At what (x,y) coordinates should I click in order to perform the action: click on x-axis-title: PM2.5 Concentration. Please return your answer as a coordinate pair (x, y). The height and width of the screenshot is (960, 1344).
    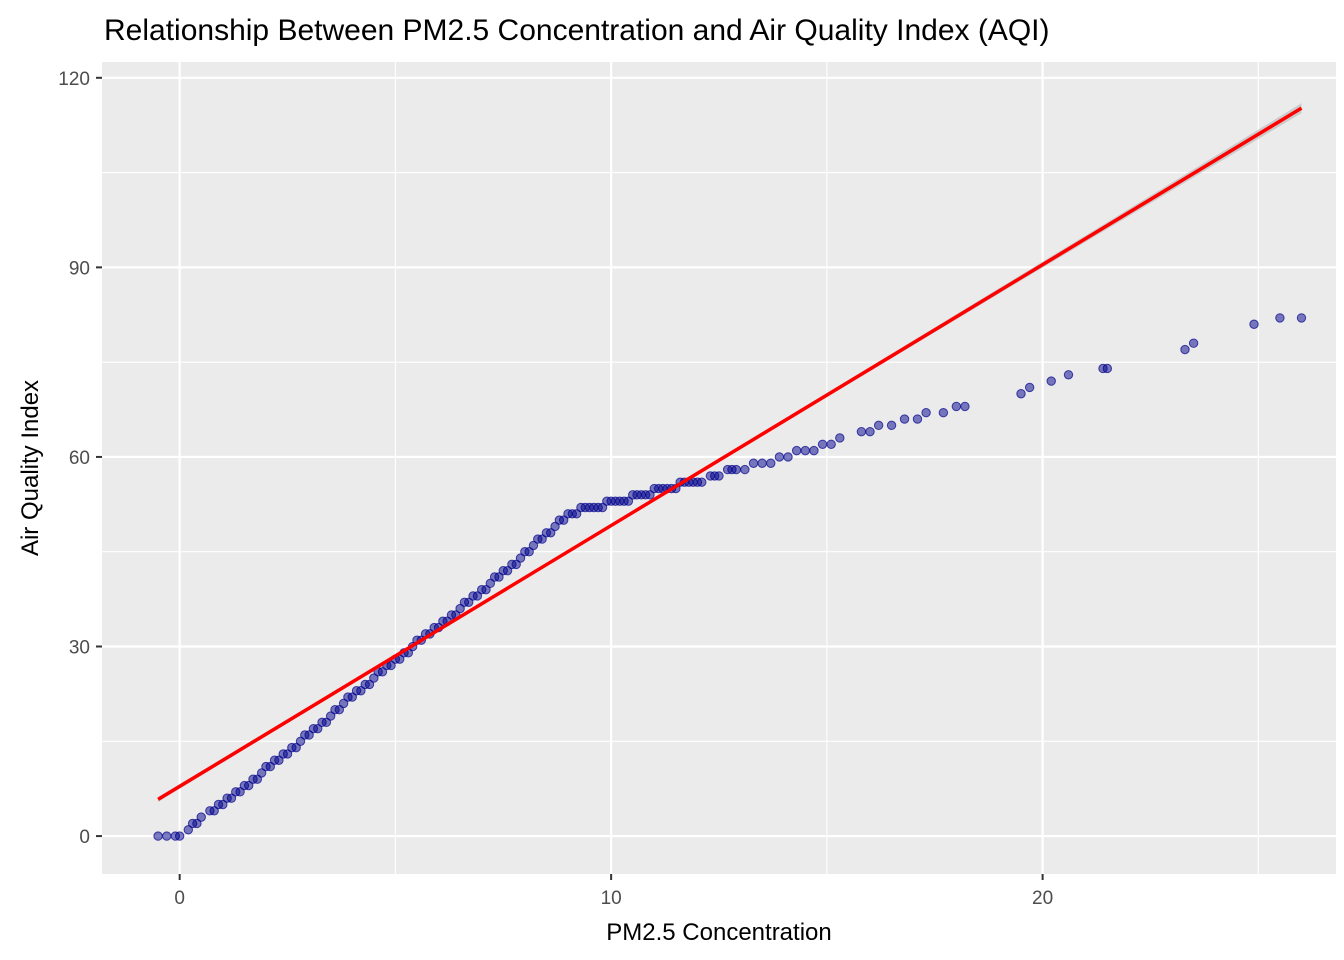
    Looking at the image, I should click on (718, 932).